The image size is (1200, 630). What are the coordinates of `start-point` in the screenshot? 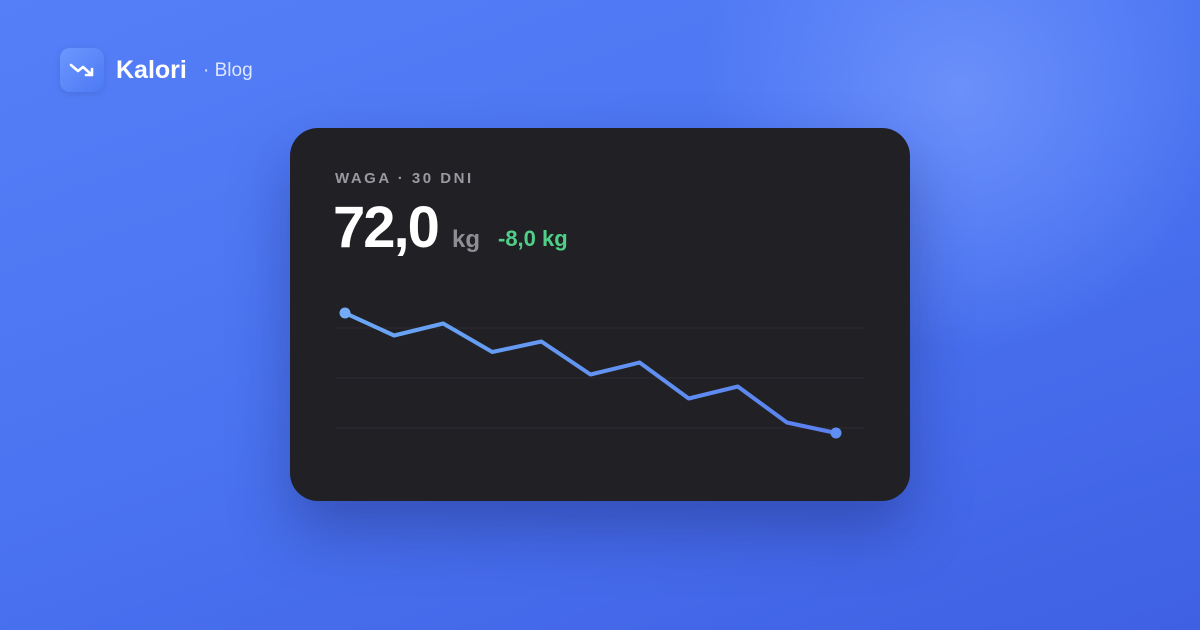 It's located at (345, 313).